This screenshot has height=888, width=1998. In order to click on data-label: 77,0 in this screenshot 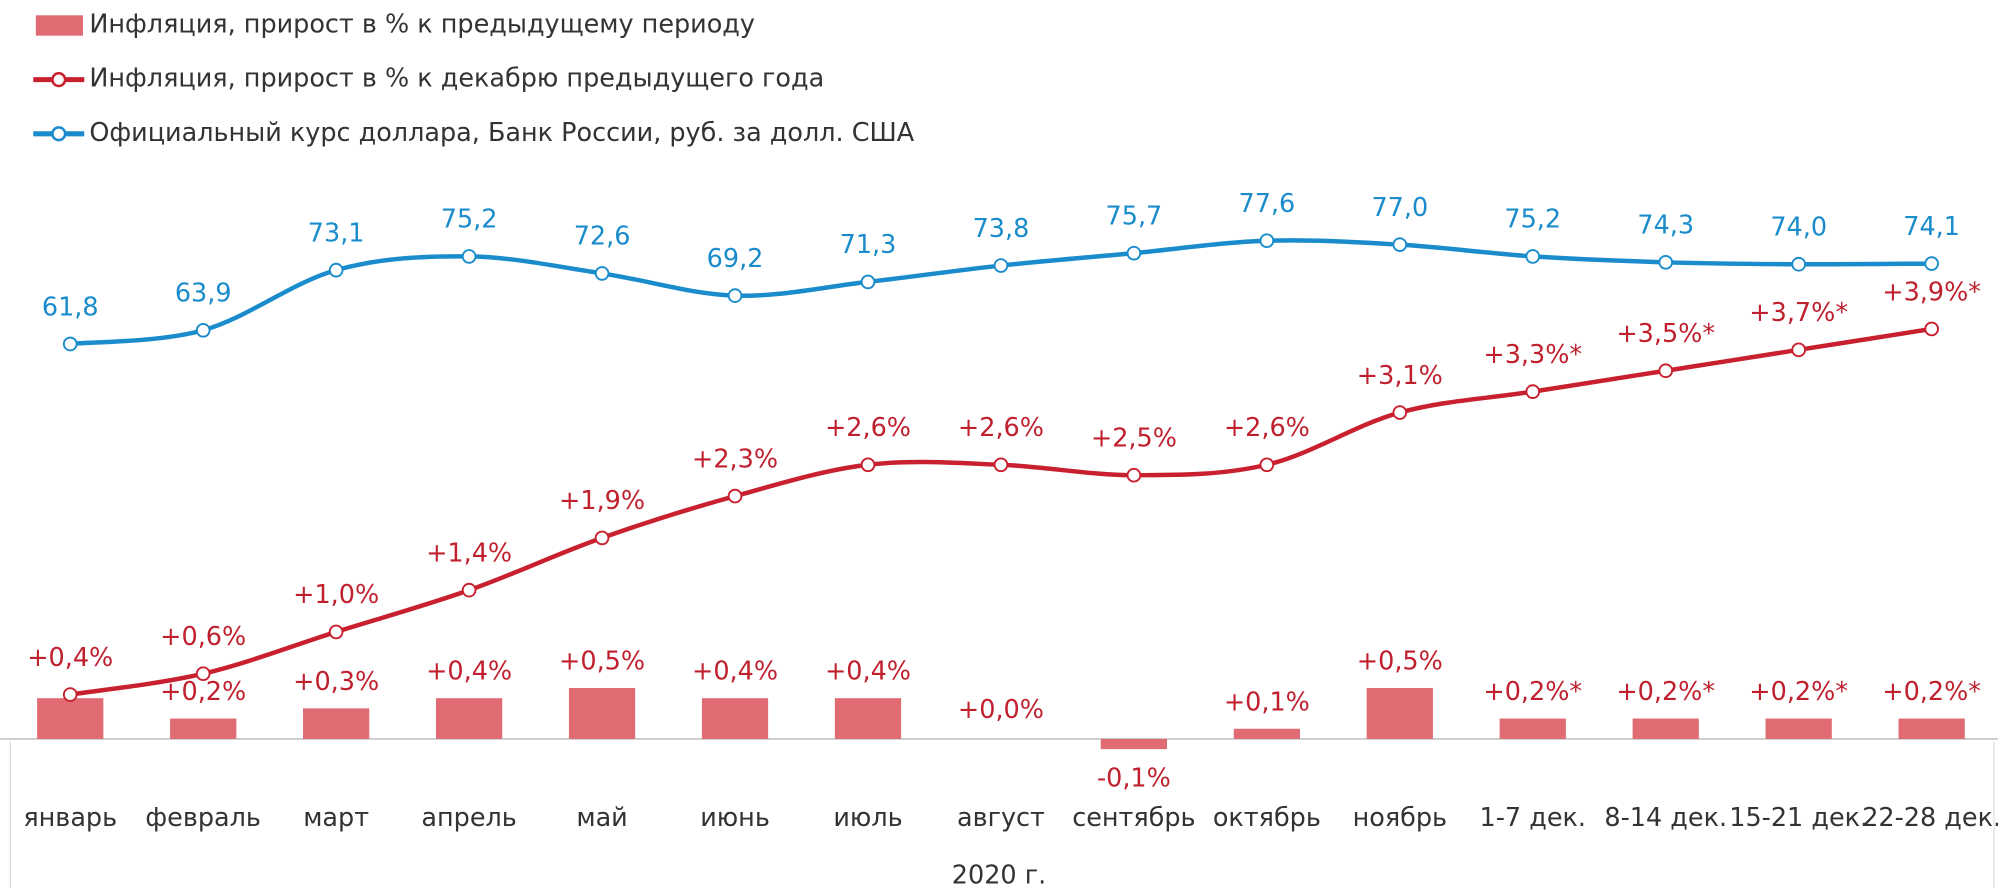, I will do `click(1399, 208)`.